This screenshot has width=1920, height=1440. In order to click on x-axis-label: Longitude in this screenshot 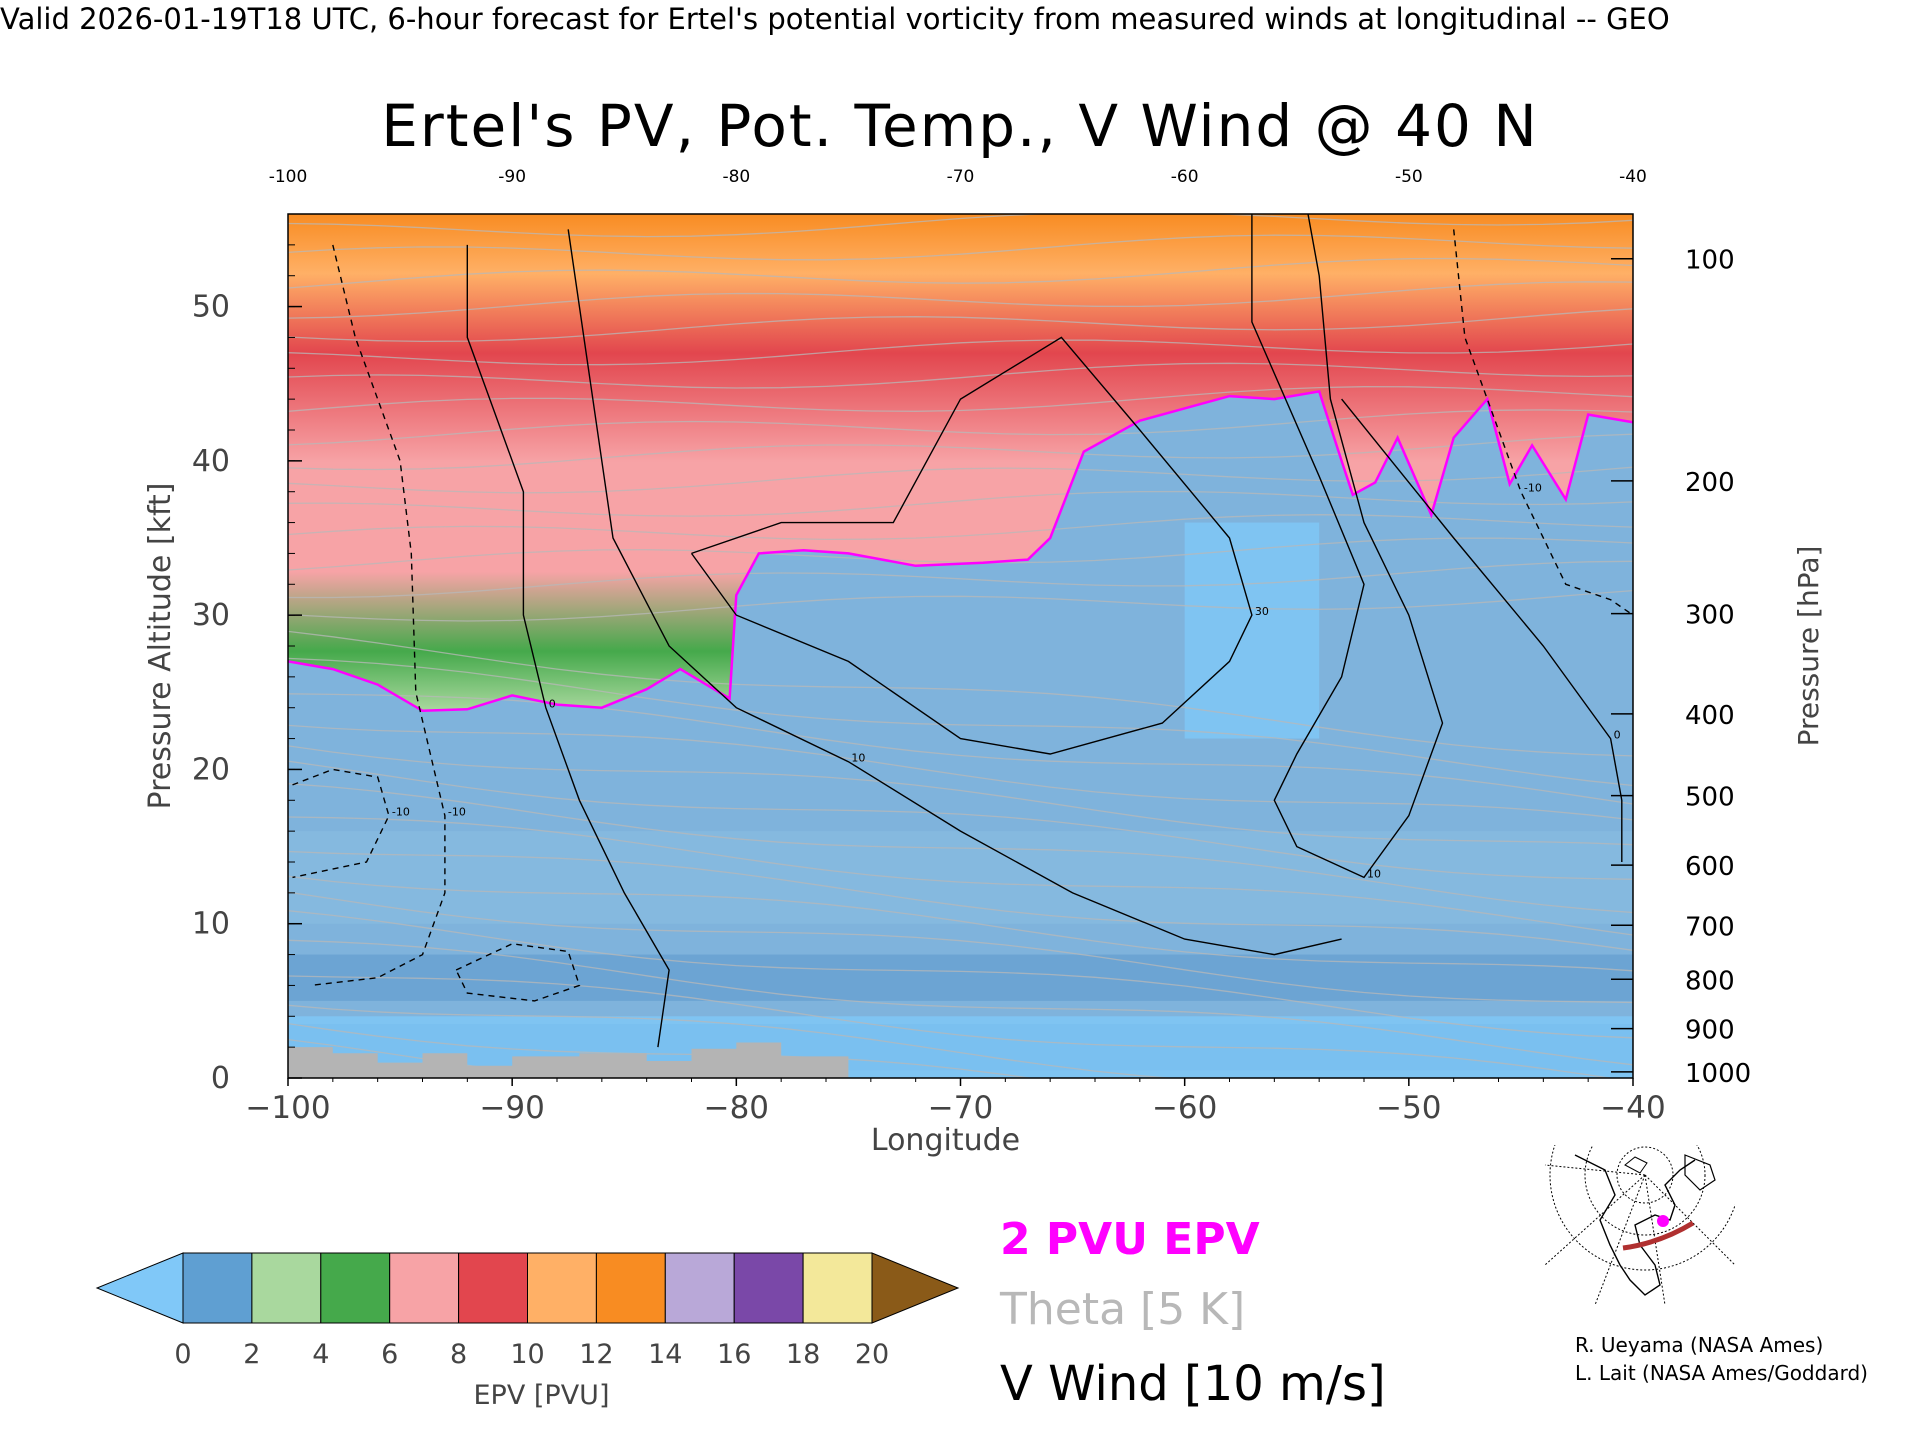, I will do `click(945, 1140)`.